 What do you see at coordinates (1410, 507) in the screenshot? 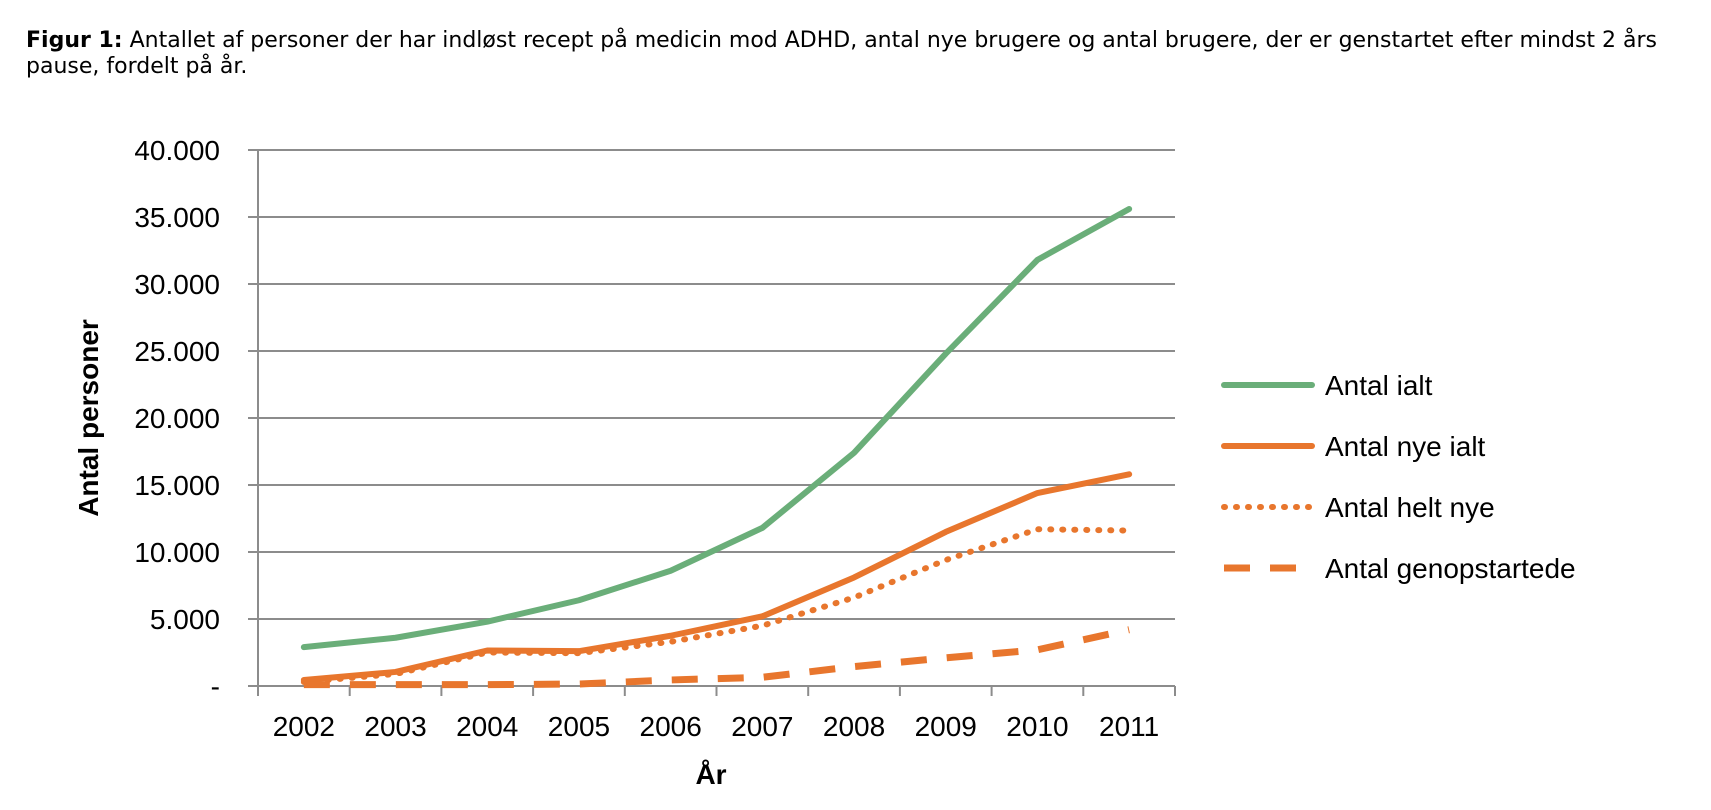
I see `legend-label: Antal helt nye` at bounding box center [1410, 507].